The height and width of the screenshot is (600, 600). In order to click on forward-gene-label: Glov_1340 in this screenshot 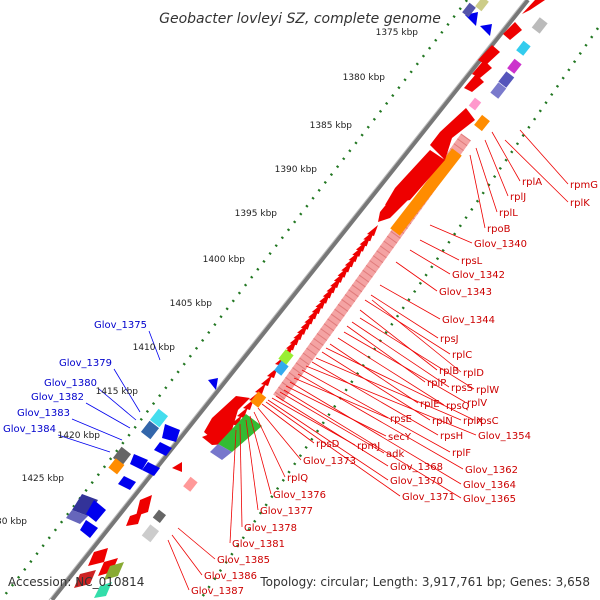, I will do `click(500, 244)`.